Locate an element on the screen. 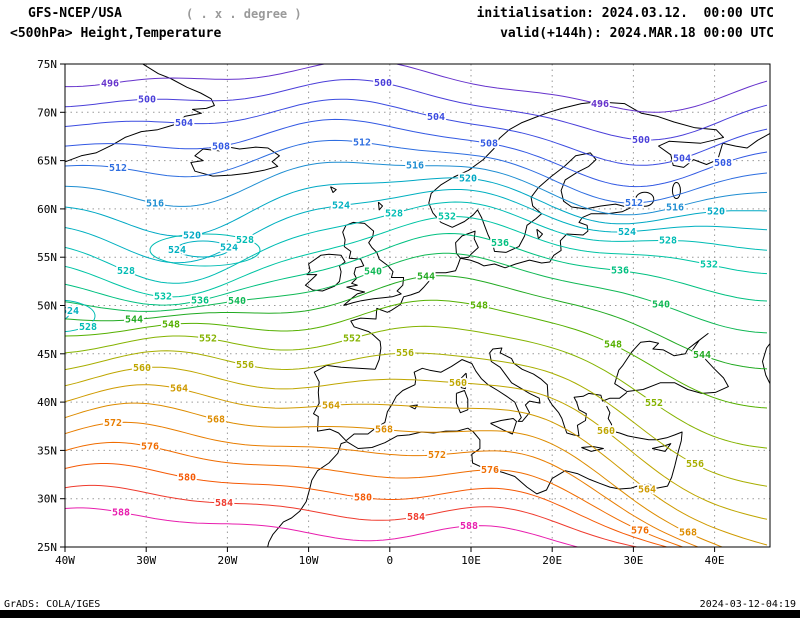 Image resolution: width=800 pixels, height=618 pixels. lon-label: 20E is located at coordinates (552, 560).